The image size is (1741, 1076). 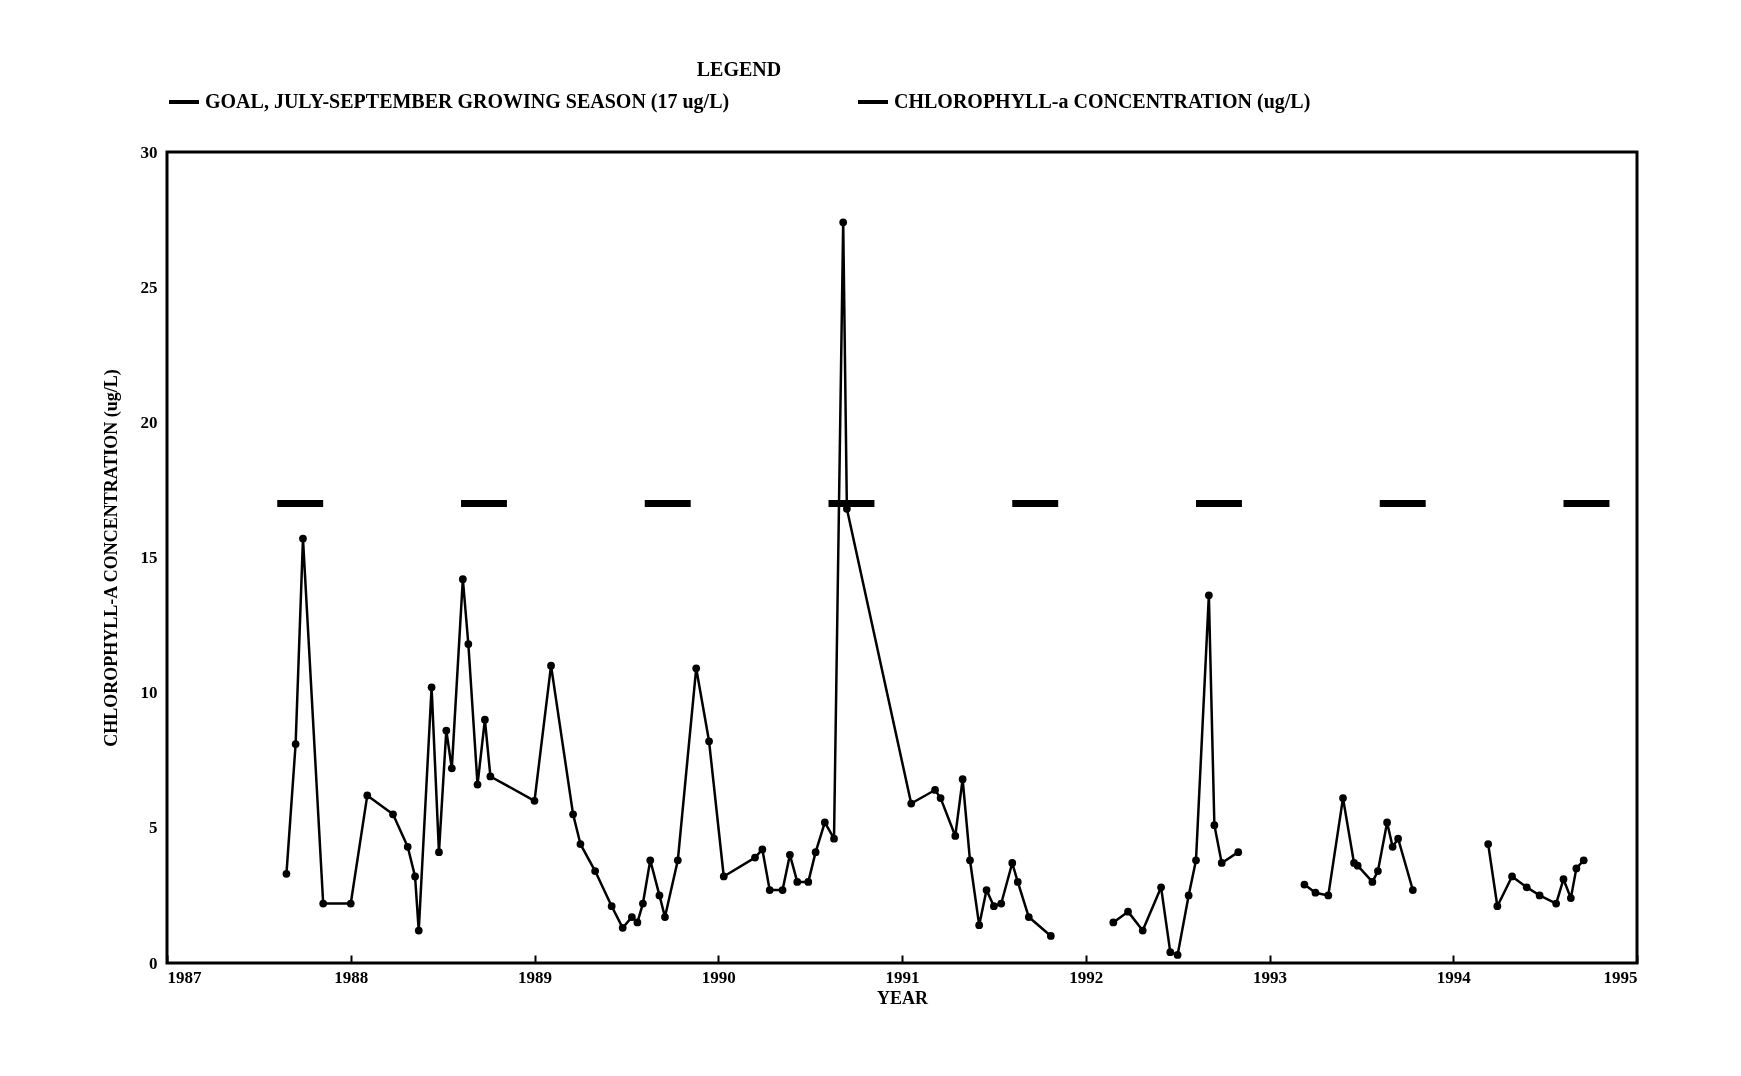 What do you see at coordinates (149, 287) in the screenshot?
I see `y-tick-label: 25` at bounding box center [149, 287].